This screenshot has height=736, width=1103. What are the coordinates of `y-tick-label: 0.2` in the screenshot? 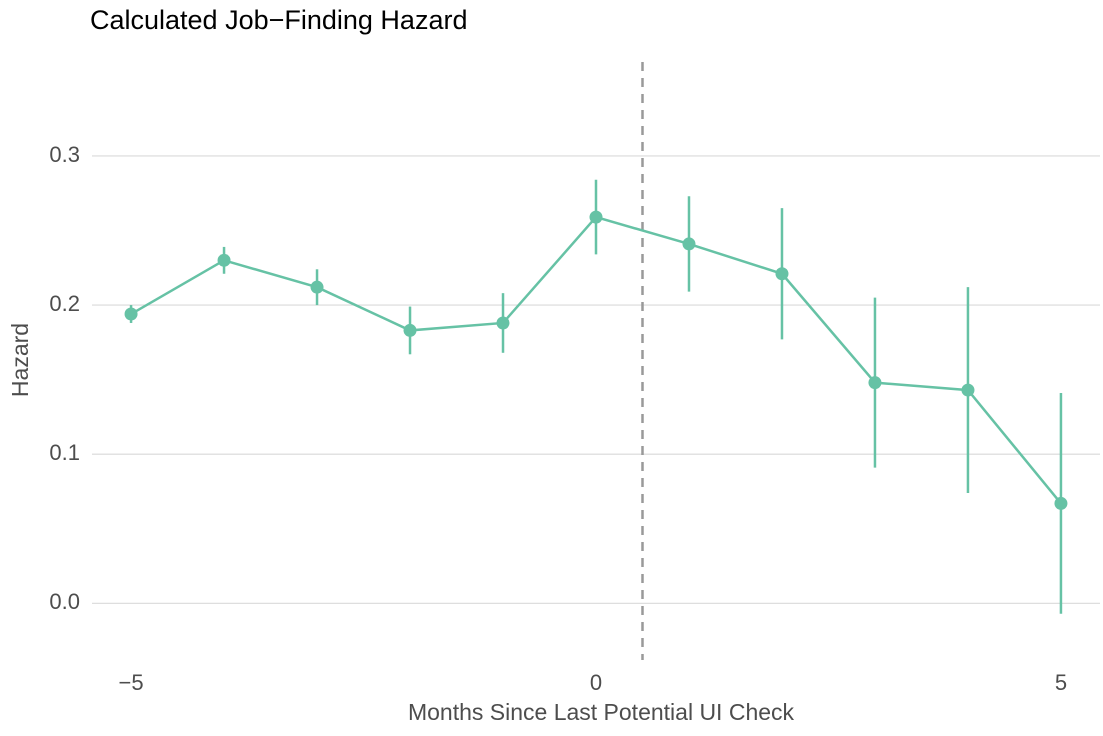 It's located at (64, 303).